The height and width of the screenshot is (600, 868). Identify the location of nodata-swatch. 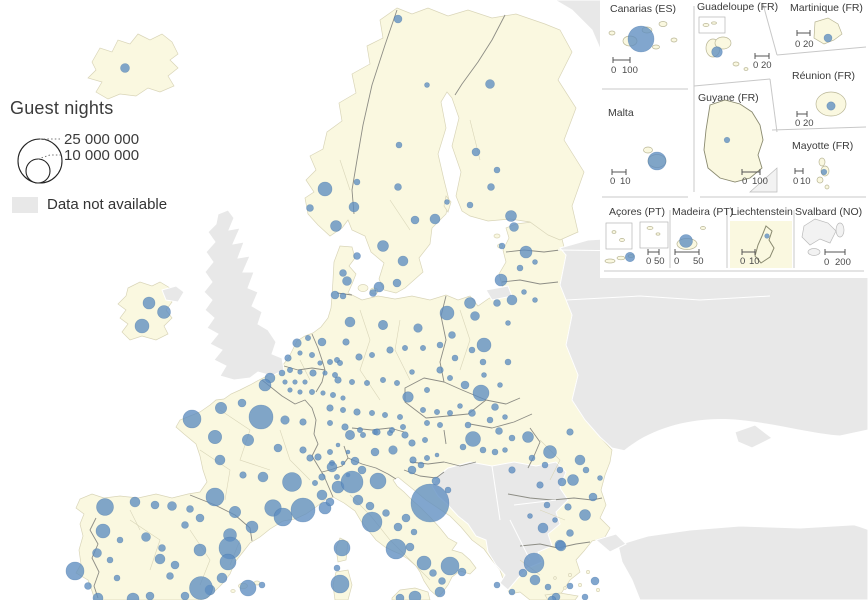
(25, 204).